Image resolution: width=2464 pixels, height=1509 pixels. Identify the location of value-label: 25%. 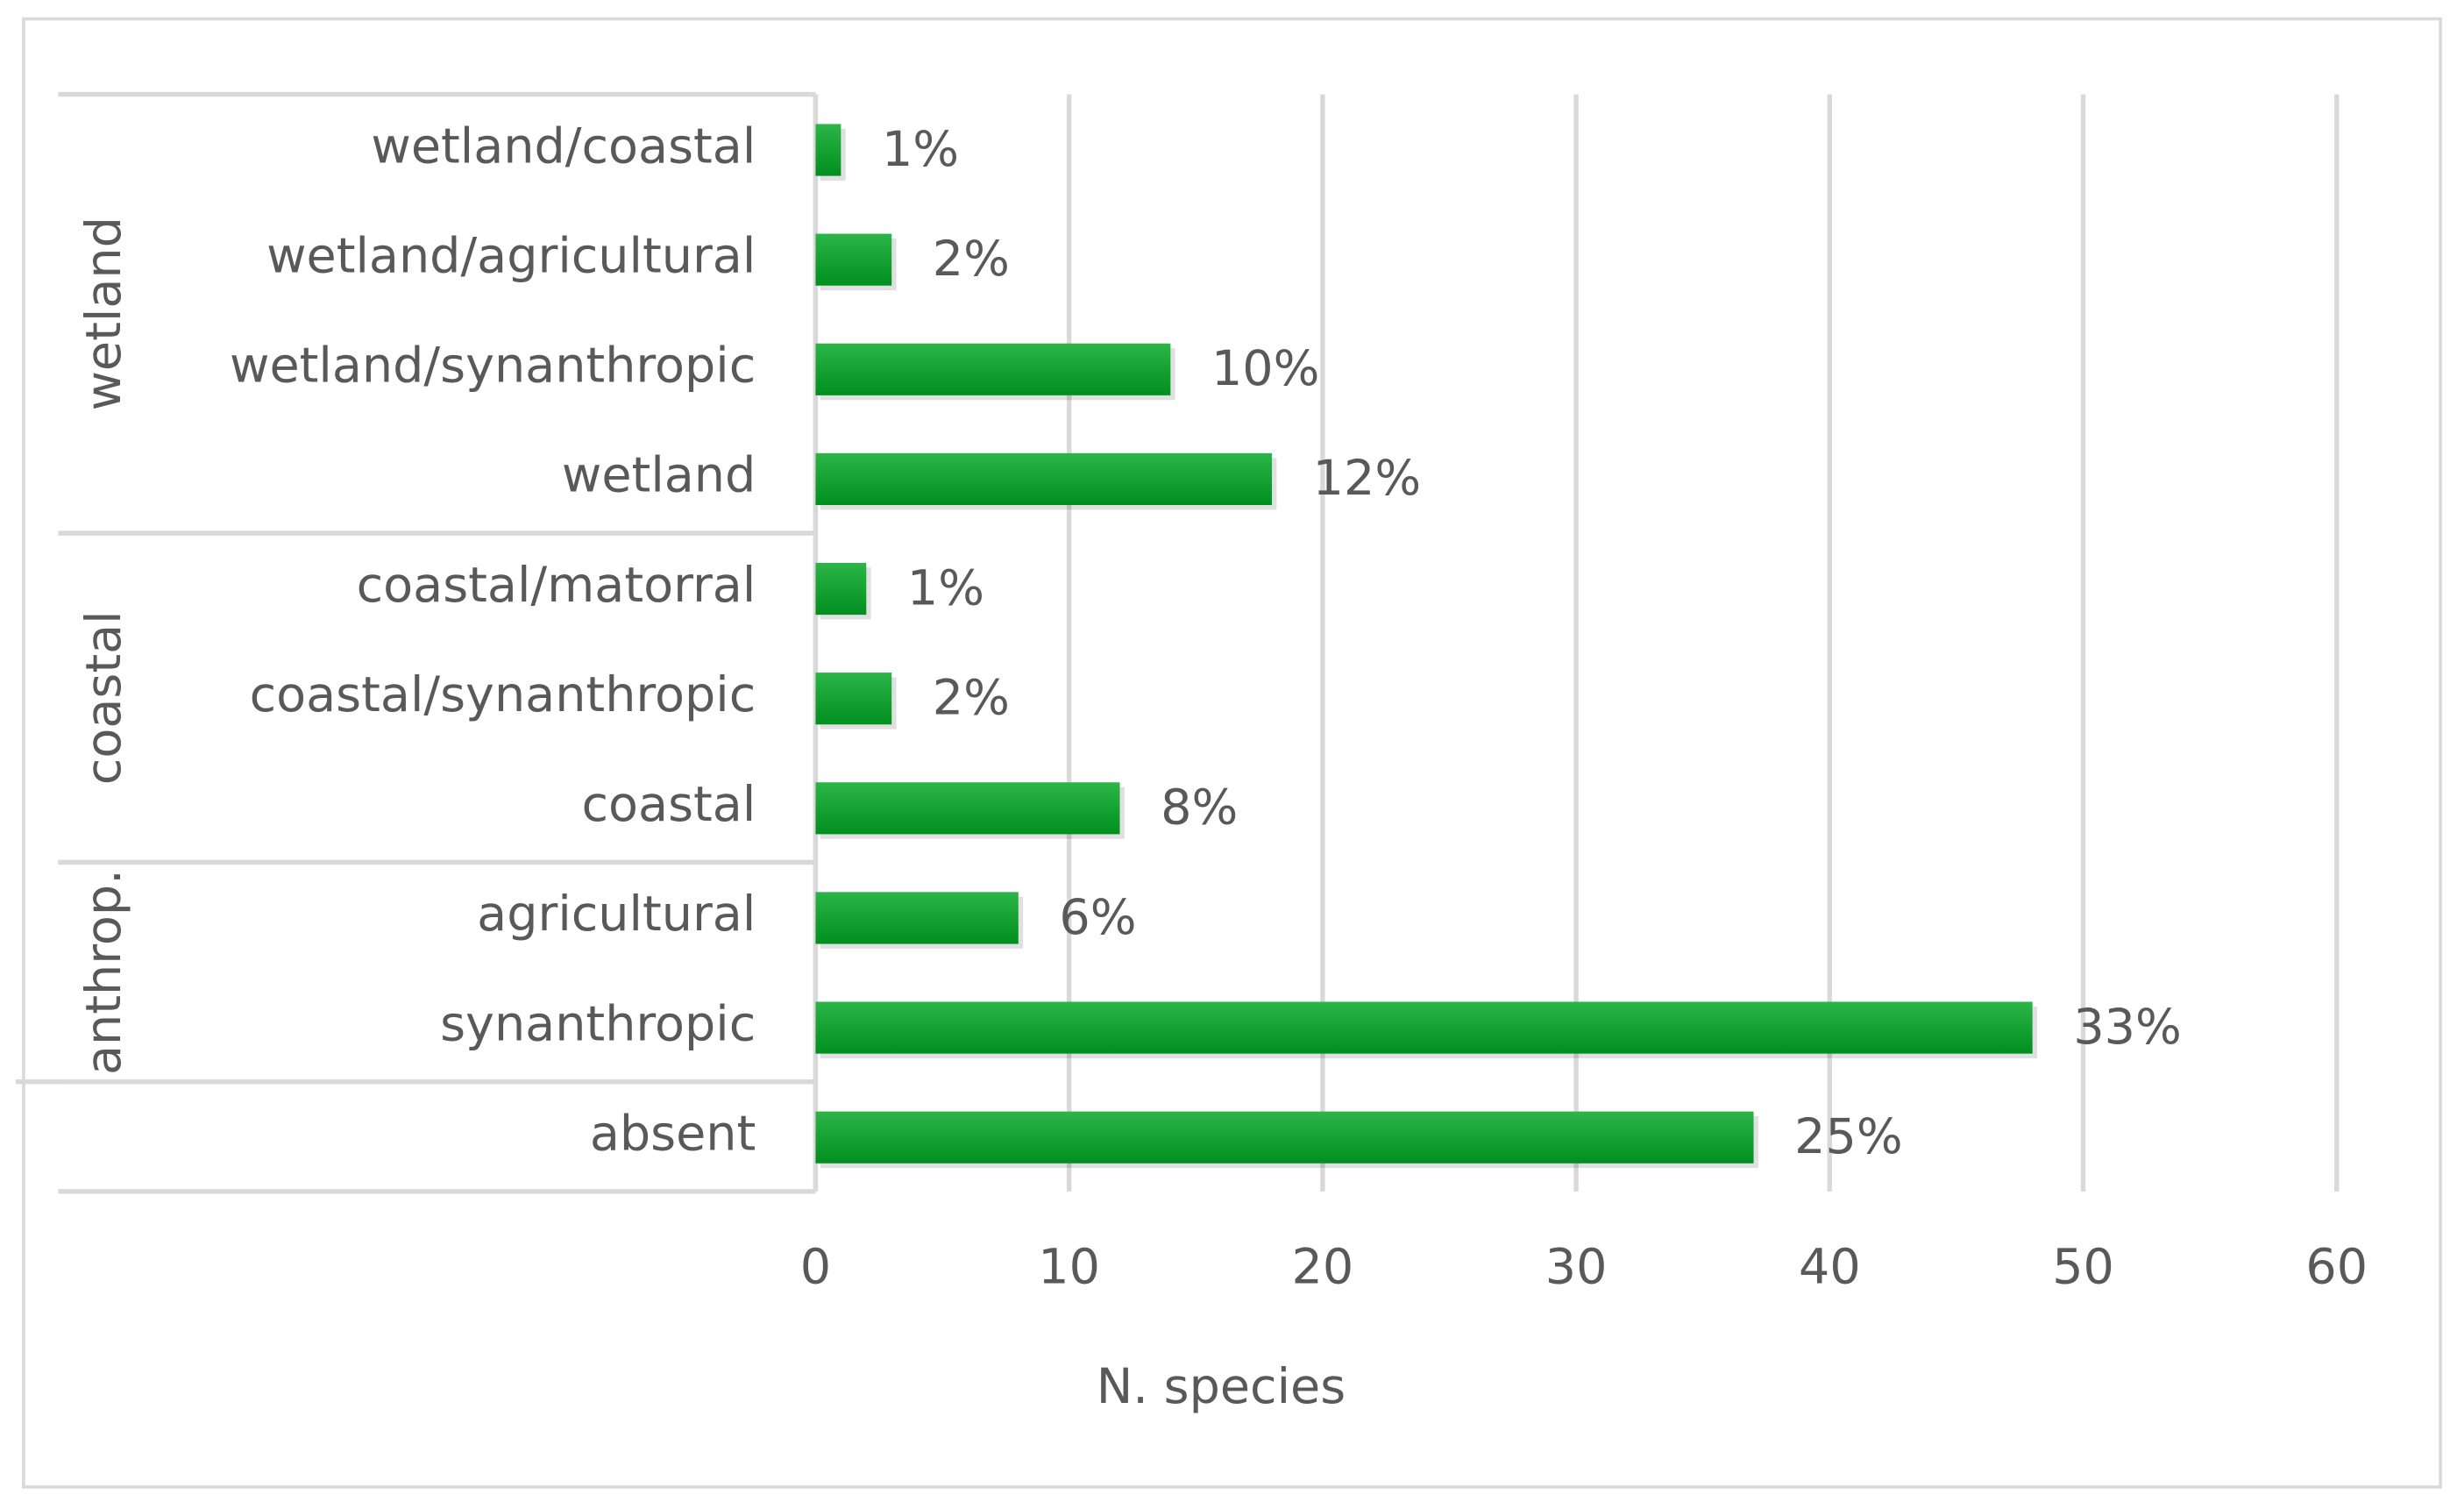
(1848, 1136).